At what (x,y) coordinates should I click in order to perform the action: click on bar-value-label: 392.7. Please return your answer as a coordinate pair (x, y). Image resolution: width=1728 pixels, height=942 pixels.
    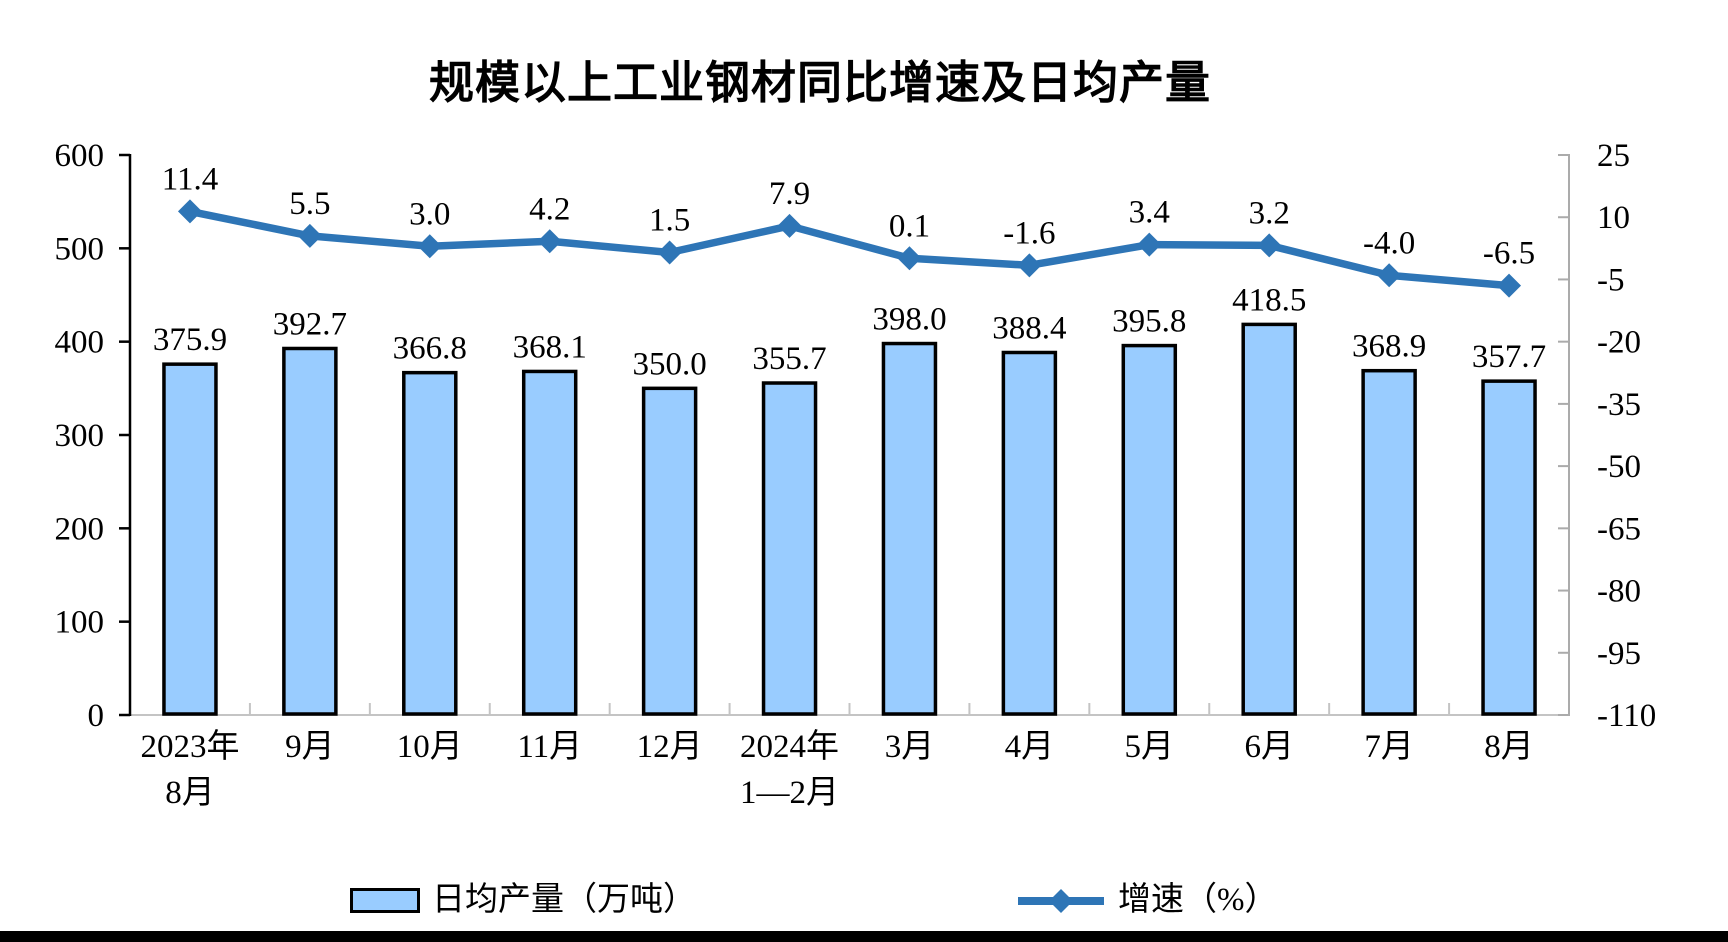
    Looking at the image, I should click on (310, 324).